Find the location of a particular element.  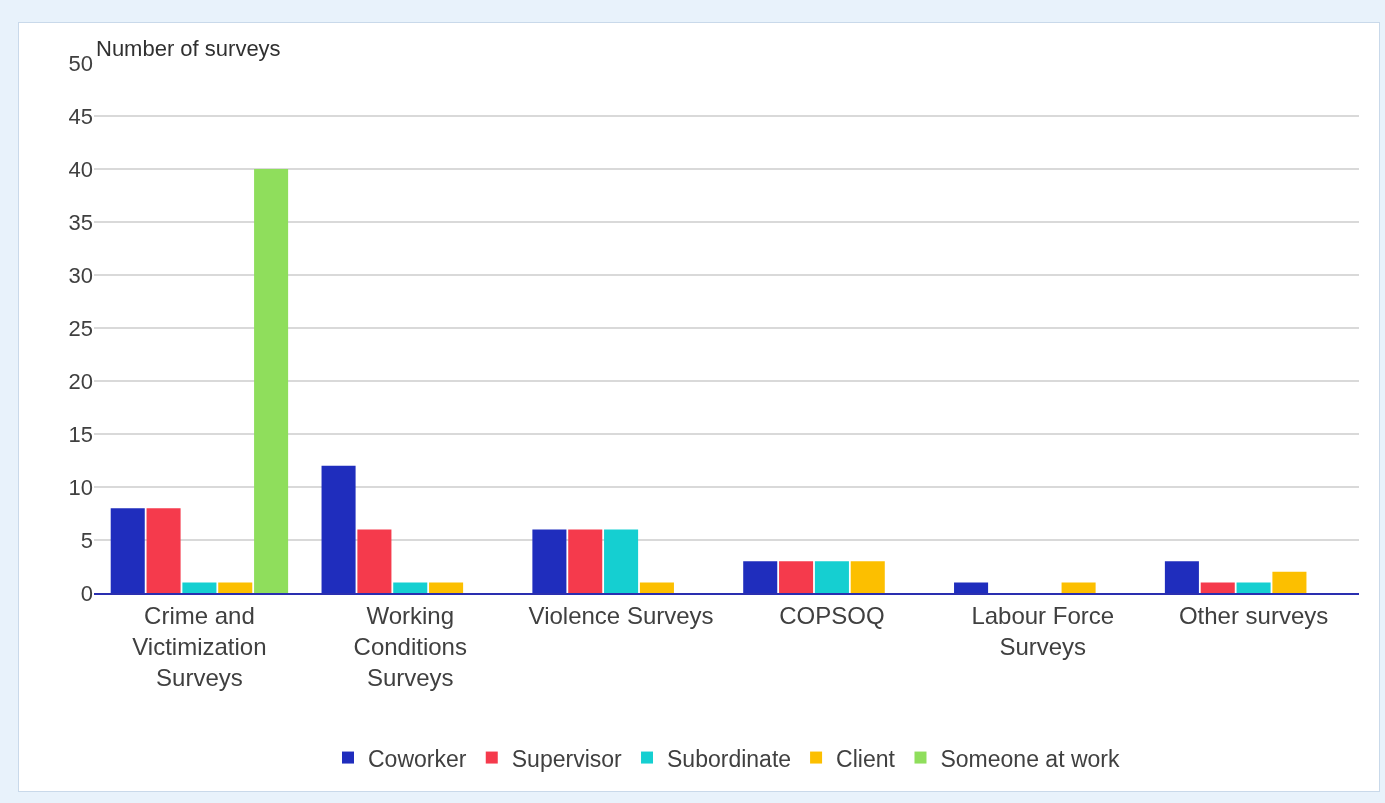

legend-label: Coworker is located at coordinates (417, 758).